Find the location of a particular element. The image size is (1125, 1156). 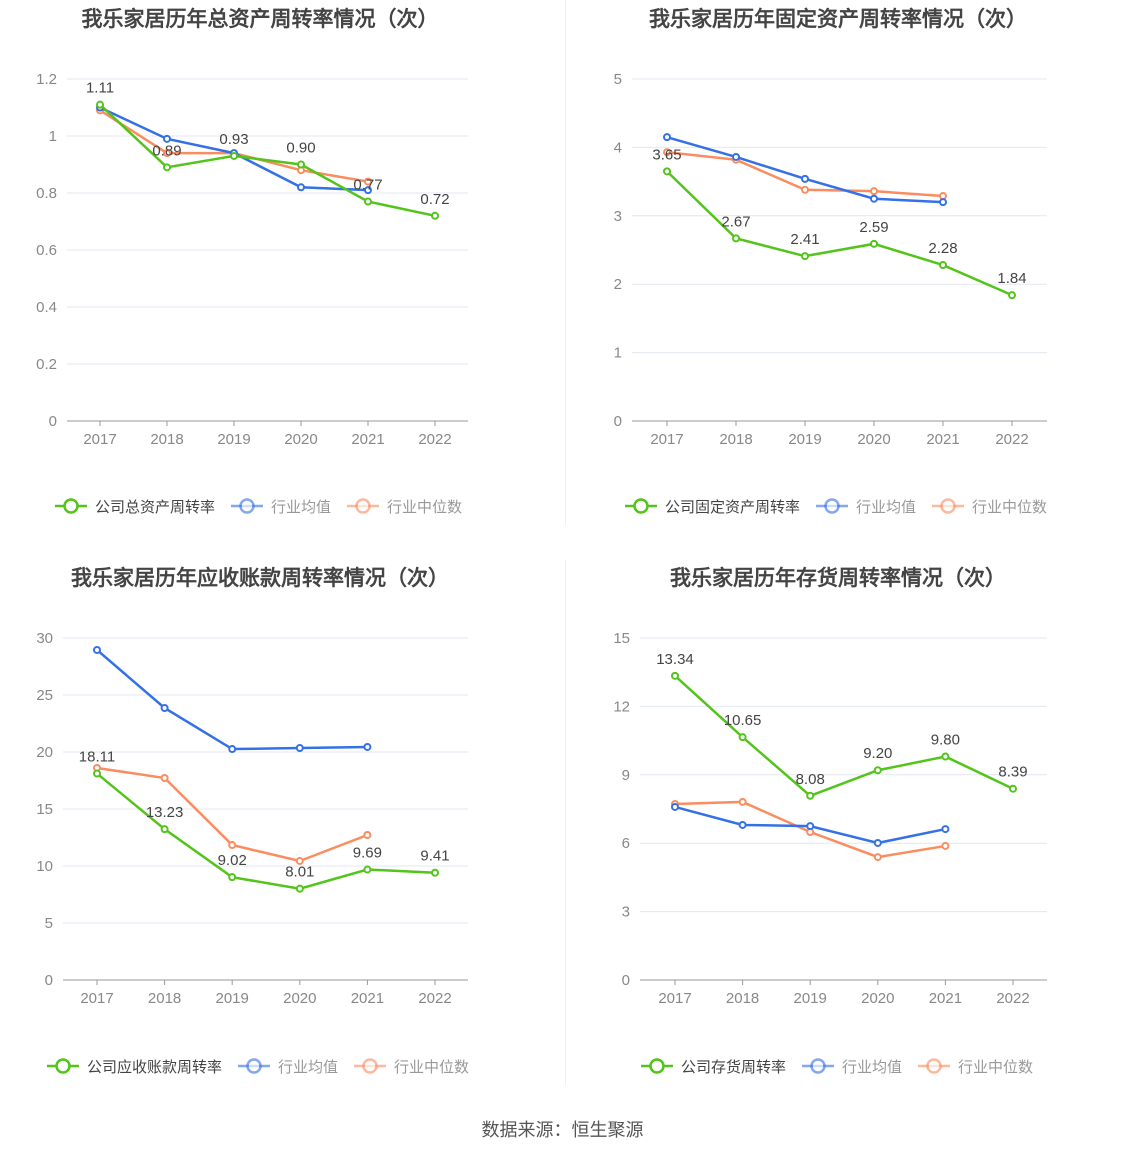

y-tick-label: 9 is located at coordinates (626, 775).